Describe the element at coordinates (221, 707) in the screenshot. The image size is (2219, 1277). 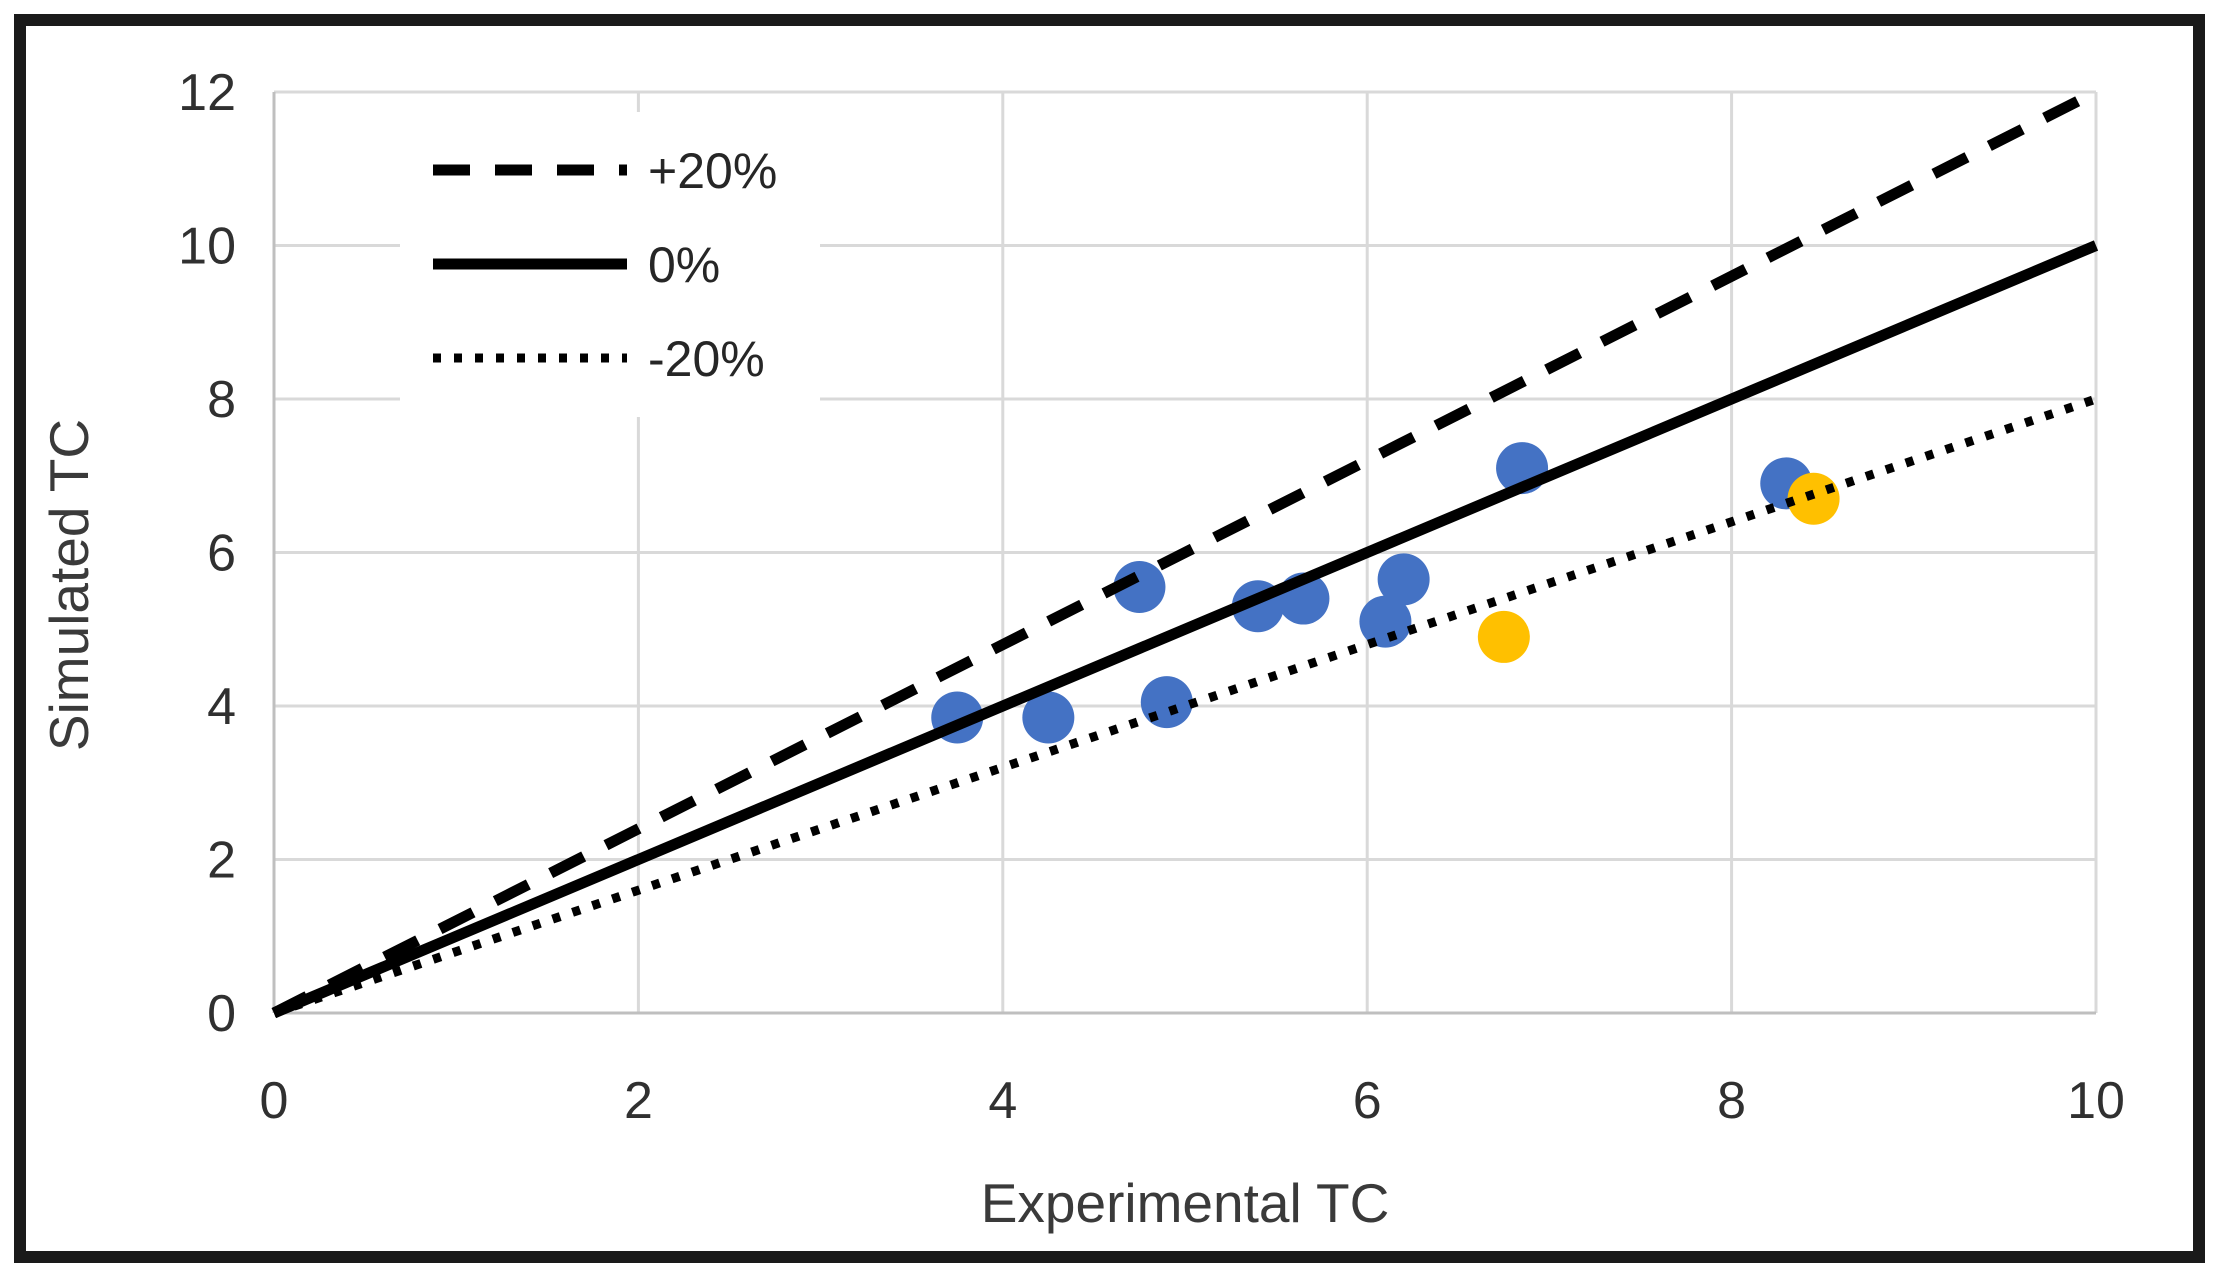
I see `y-tick-label: 4` at that location.